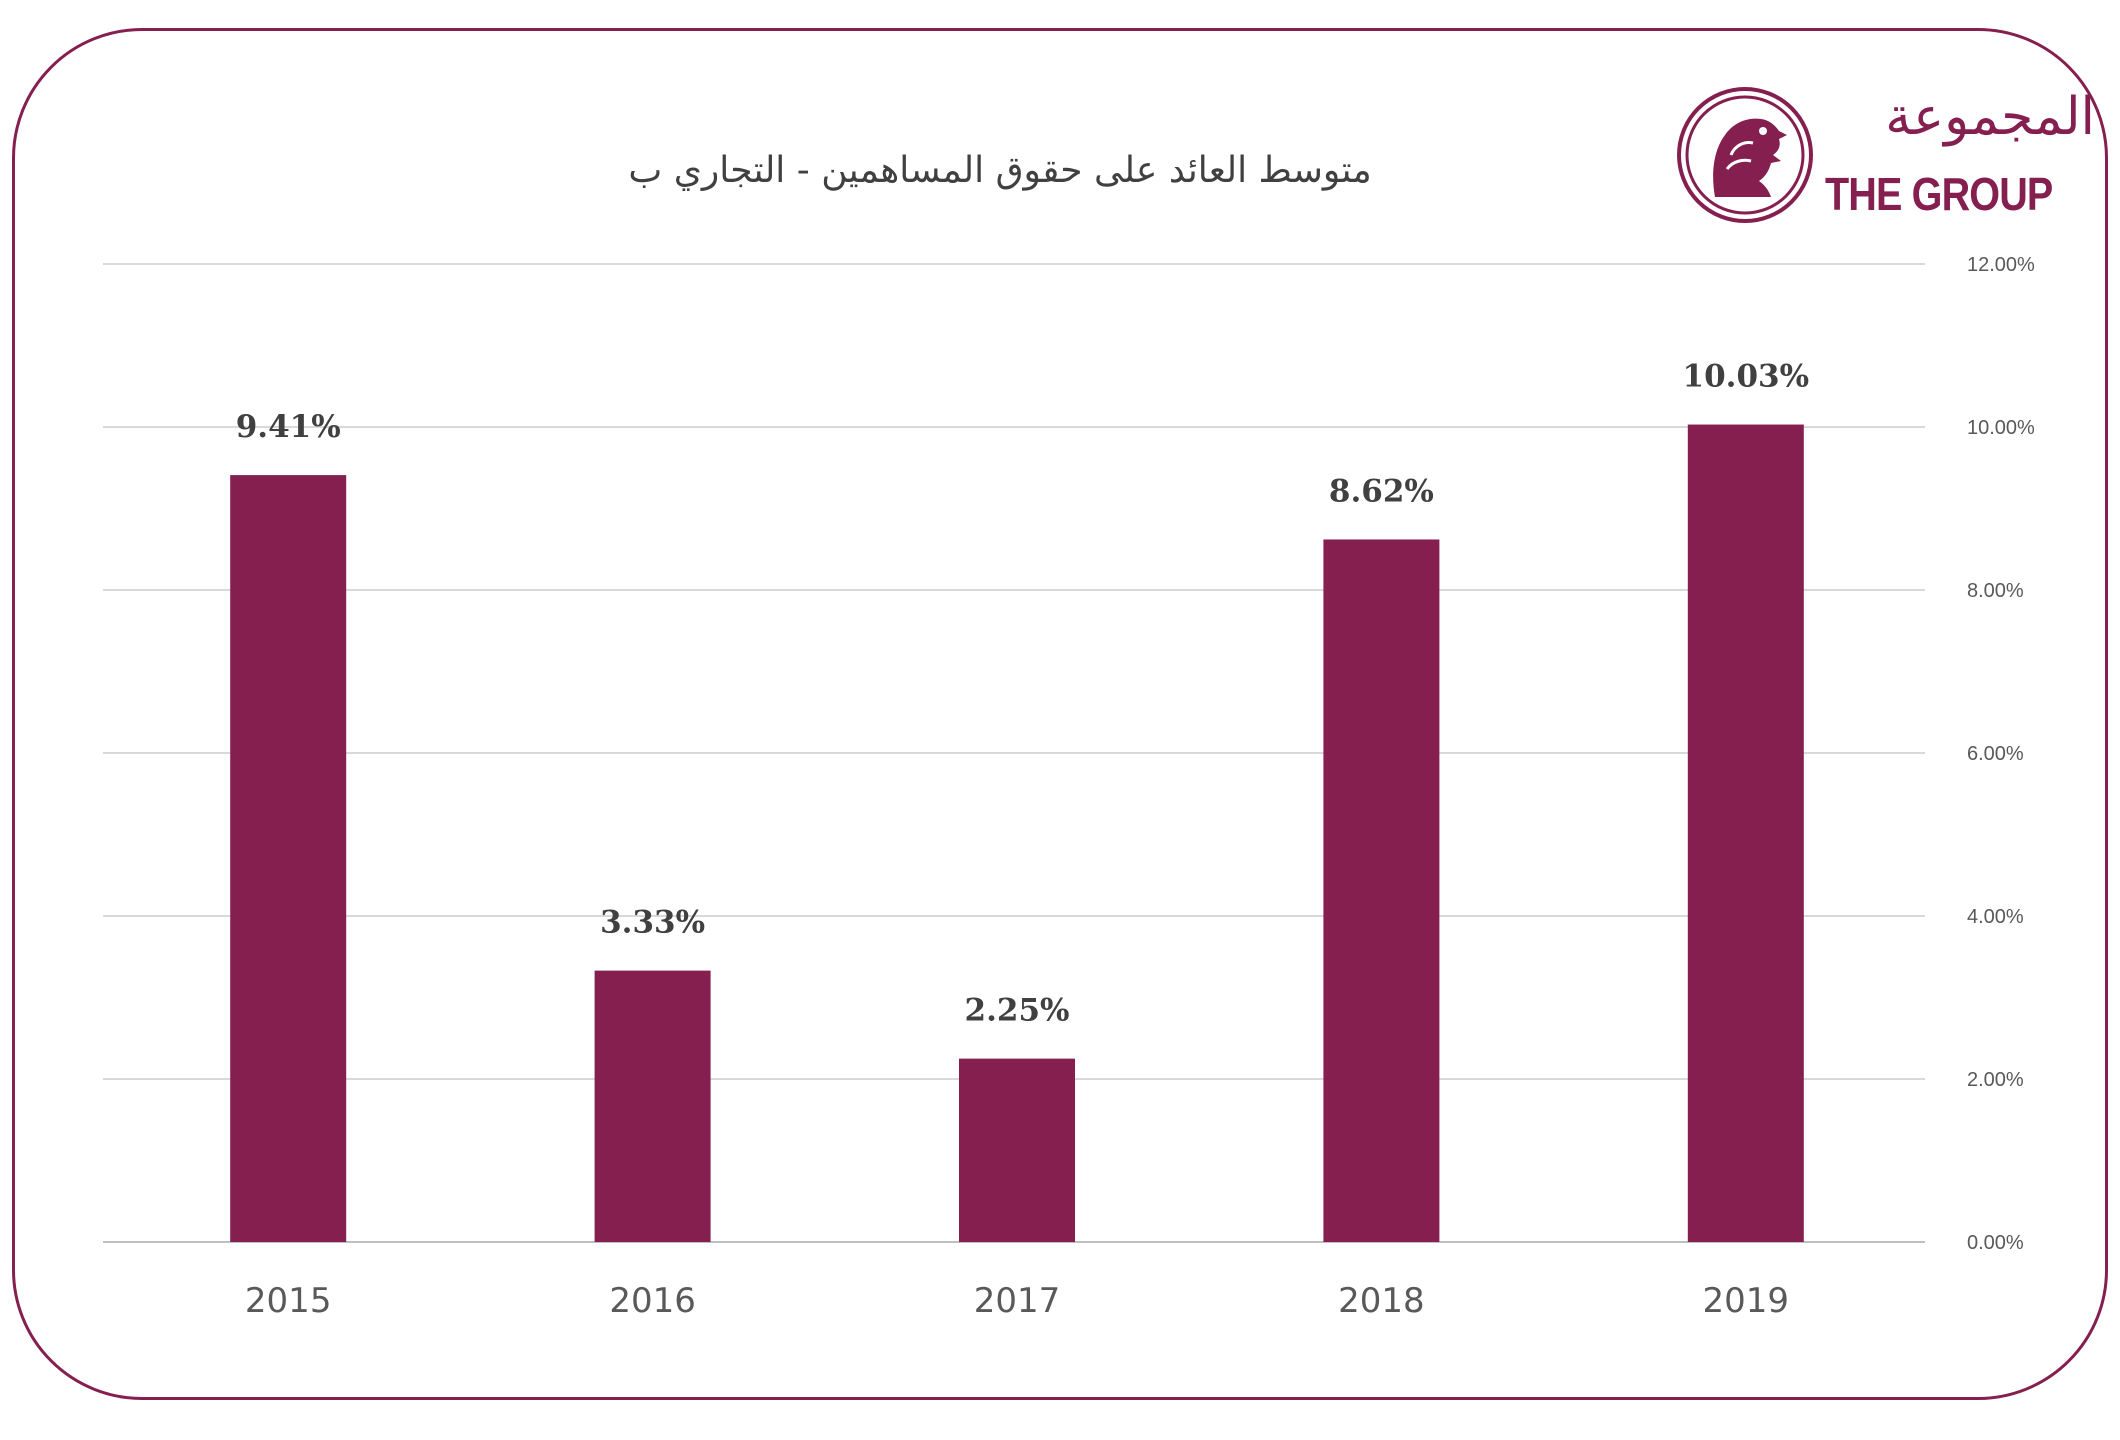  Describe the element at coordinates (1745, 155) in the screenshot. I see `falcon-icon` at that location.